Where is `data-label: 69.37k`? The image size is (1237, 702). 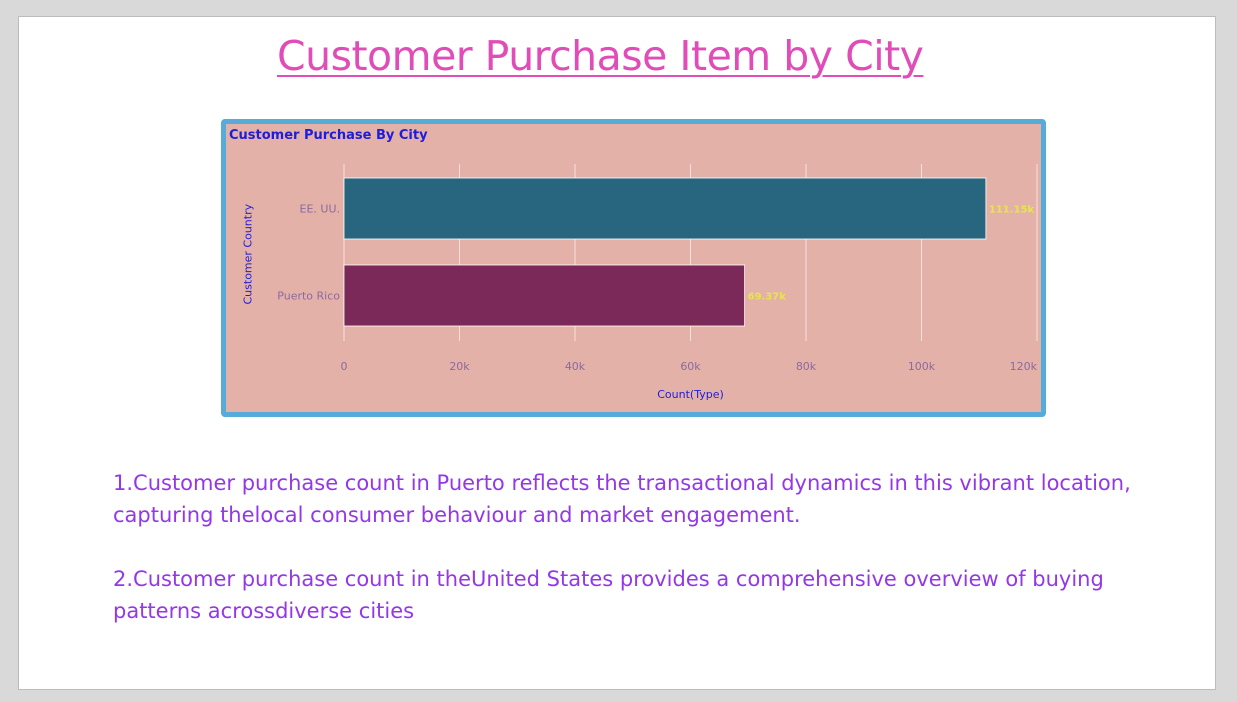 data-label: 69.37k is located at coordinates (767, 297).